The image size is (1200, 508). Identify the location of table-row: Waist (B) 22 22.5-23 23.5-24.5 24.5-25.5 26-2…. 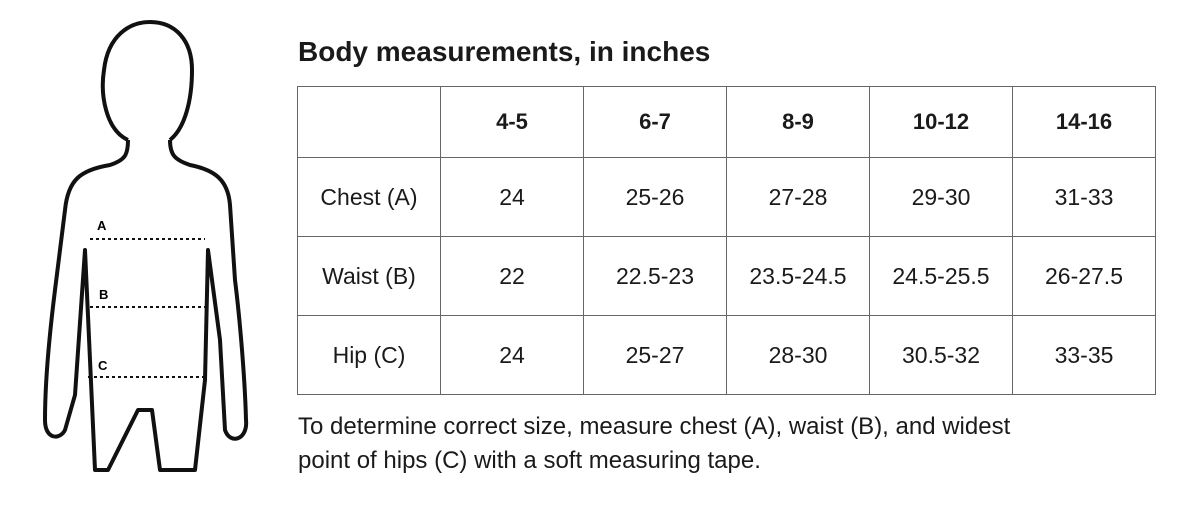
(726, 276).